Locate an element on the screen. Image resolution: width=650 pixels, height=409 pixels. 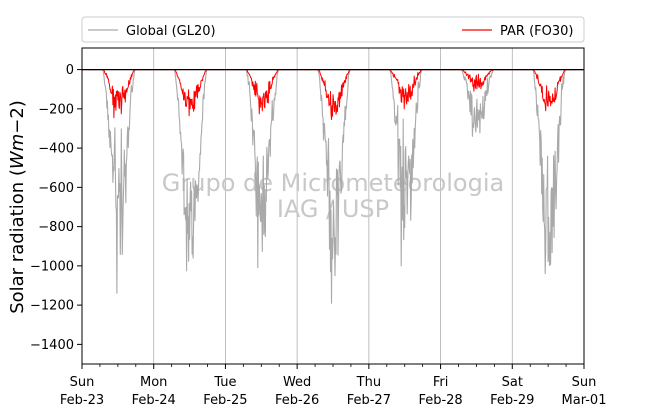
x-tick-label-day-1: Mon is located at coordinates (153, 382).